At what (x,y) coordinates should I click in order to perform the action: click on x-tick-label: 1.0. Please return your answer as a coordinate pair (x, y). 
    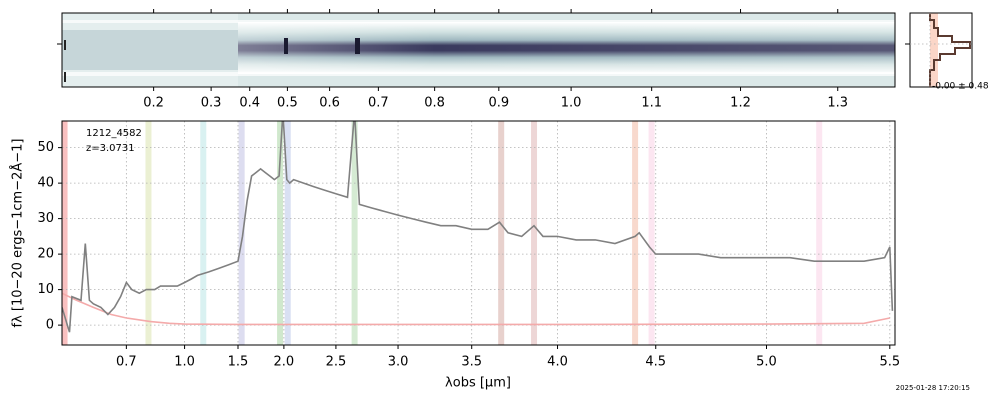
    Looking at the image, I should click on (184, 362).